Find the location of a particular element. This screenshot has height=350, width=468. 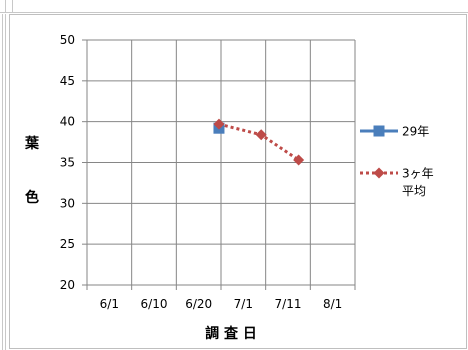

series-layer is located at coordinates (259, 142).